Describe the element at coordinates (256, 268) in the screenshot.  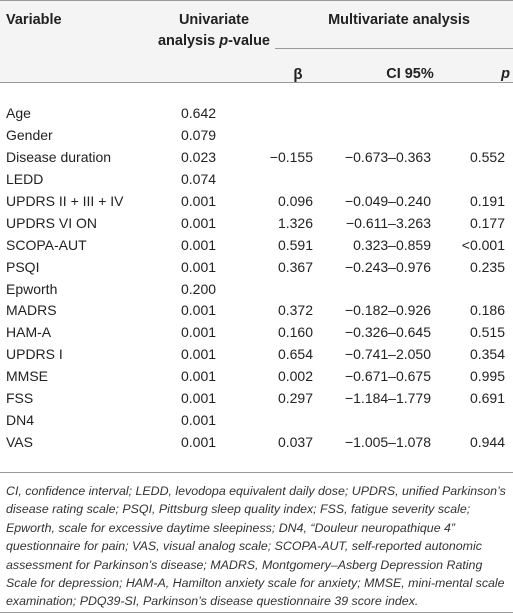
I see `table-row: PSQI 0.001 0.367 −0.243–0.976 0.235` at that location.